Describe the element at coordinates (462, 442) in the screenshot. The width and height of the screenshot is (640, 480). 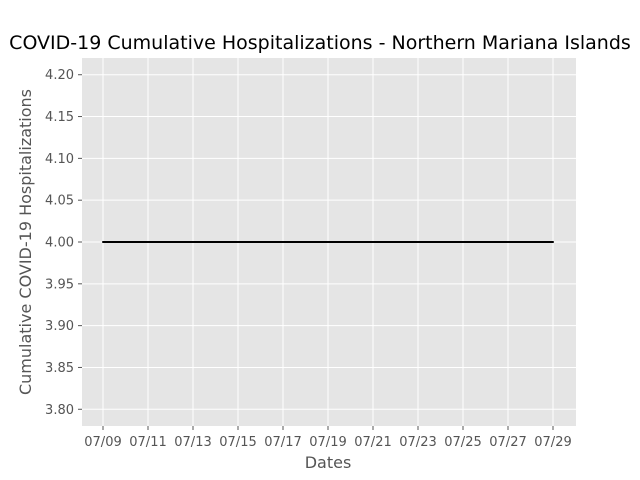
I see `x-tick-label: 07/25` at that location.